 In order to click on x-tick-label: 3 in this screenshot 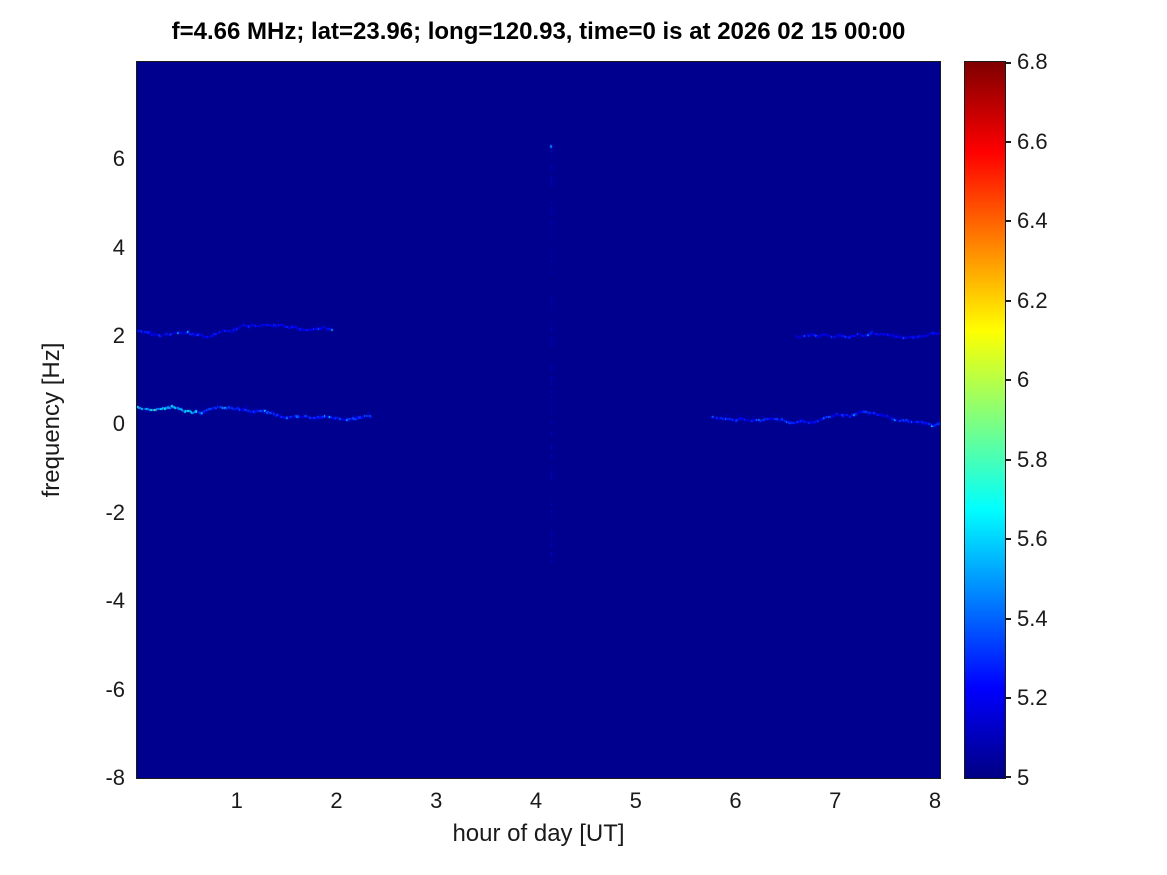, I will do `click(436, 800)`.